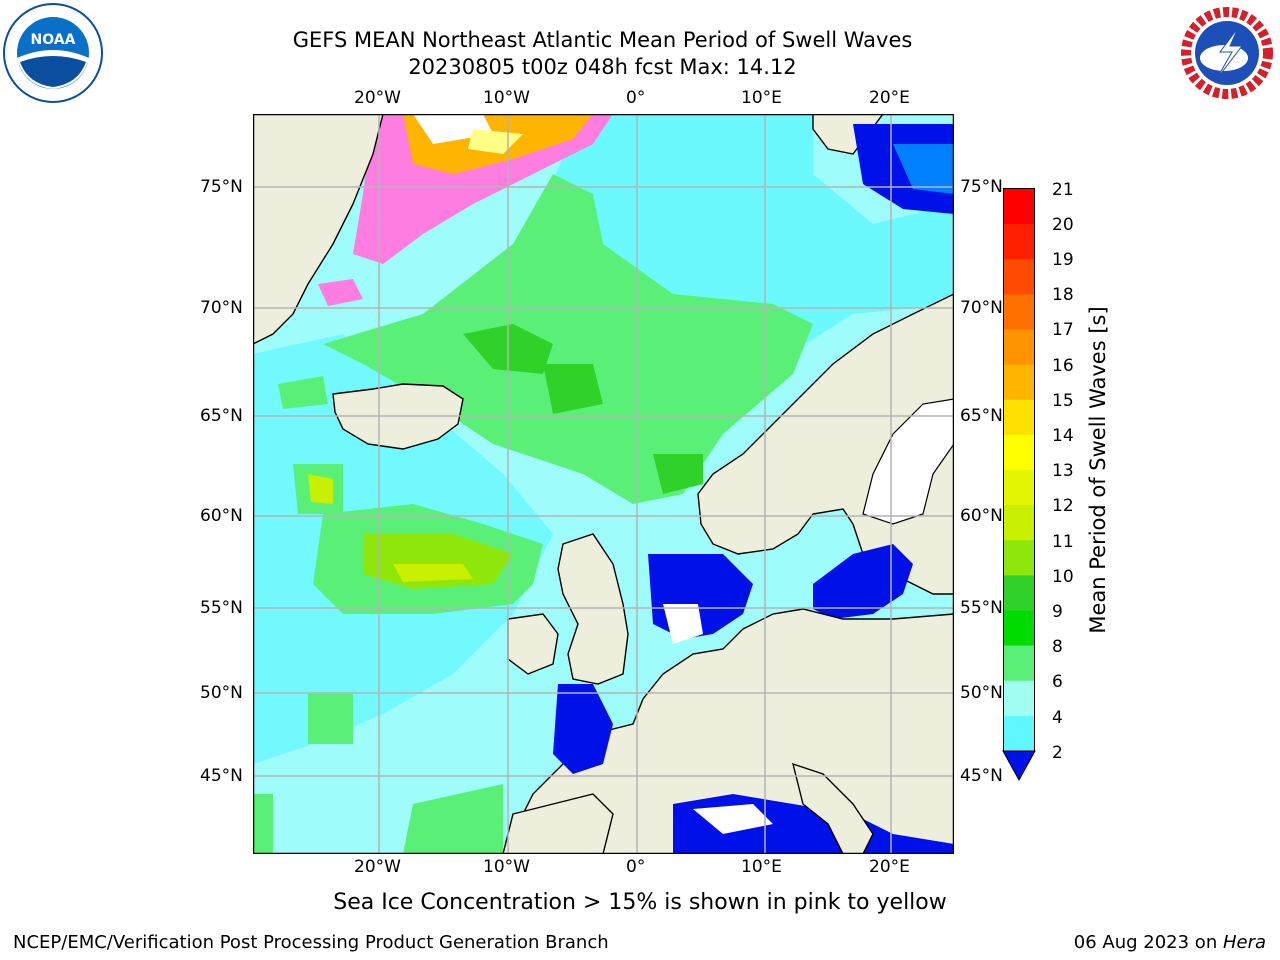 The image size is (1280, 960). I want to click on footer-right: 06 Aug 2023 on Hera, so click(1170, 942).